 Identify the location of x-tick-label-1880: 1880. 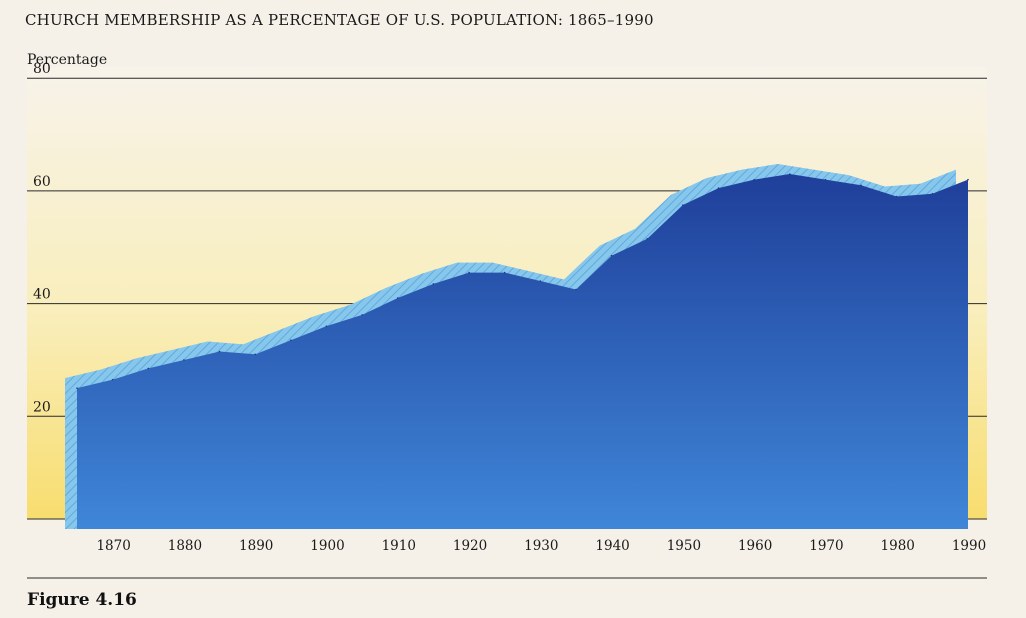
(185, 546).